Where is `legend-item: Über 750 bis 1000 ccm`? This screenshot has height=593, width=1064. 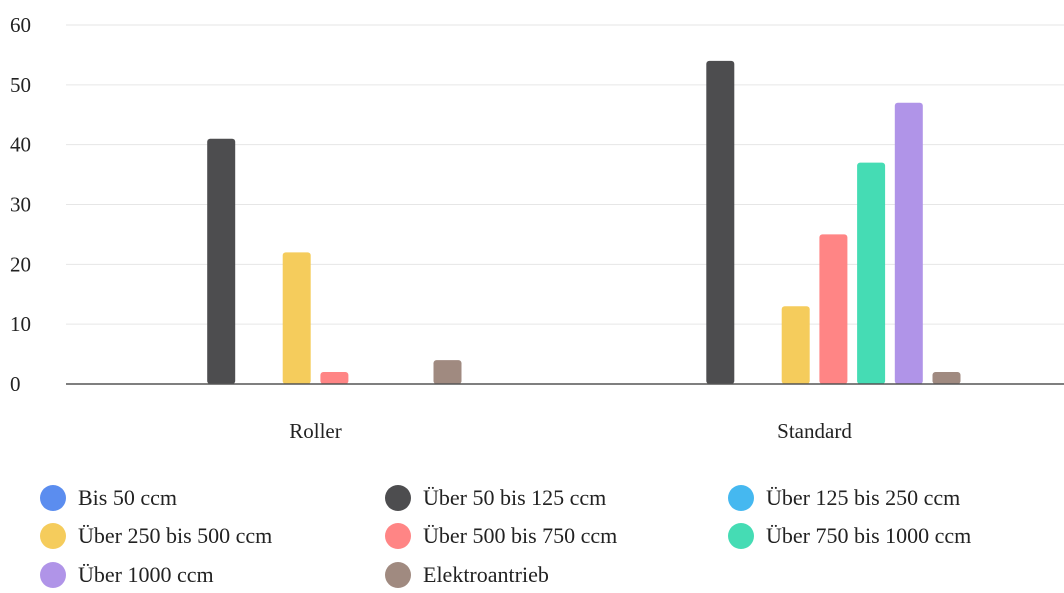 legend-item: Über 750 bis 1000 ccm is located at coordinates (849, 536).